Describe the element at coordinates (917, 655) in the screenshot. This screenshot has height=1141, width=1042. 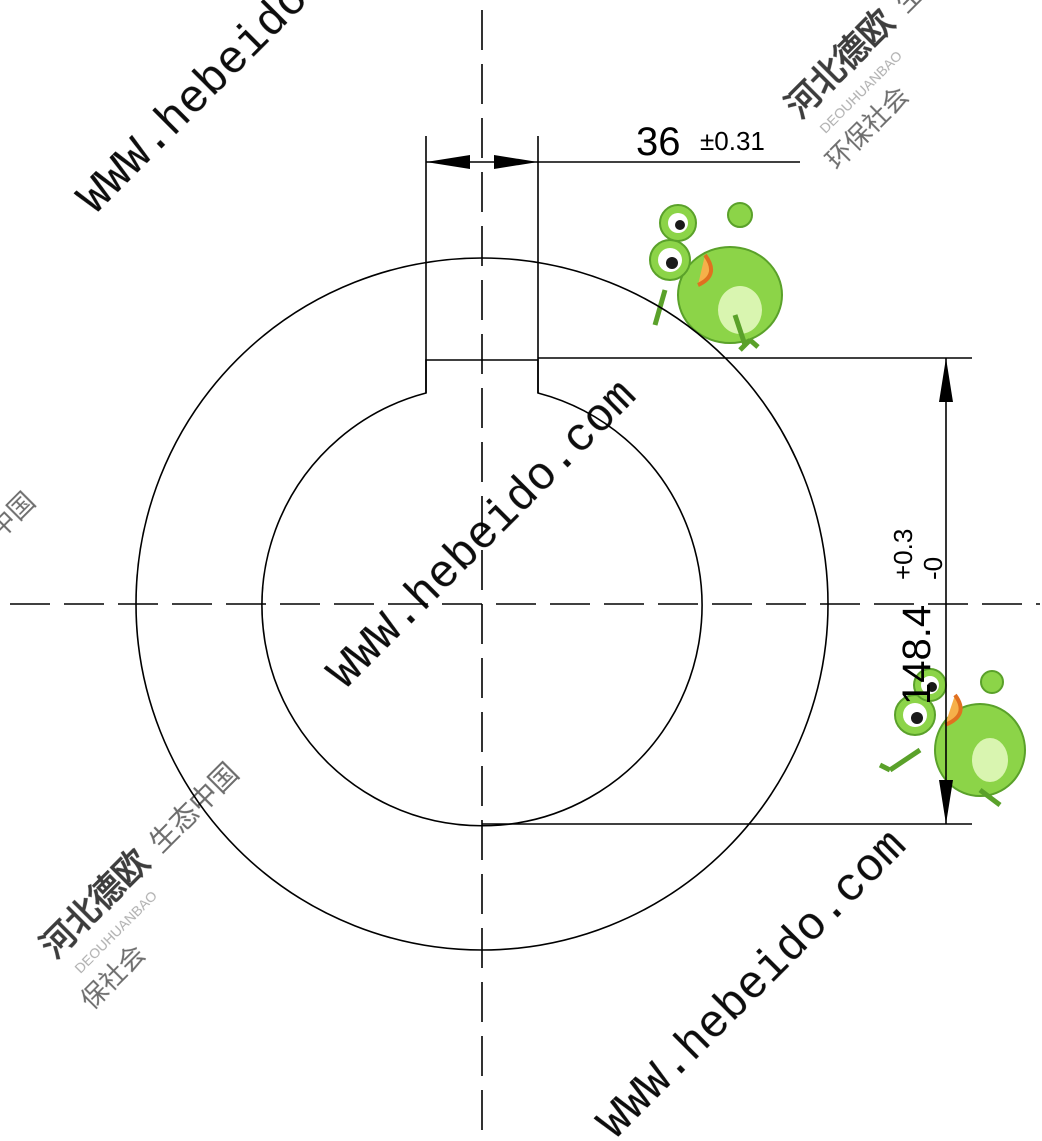
I see `depth-value: 148.4` at that location.